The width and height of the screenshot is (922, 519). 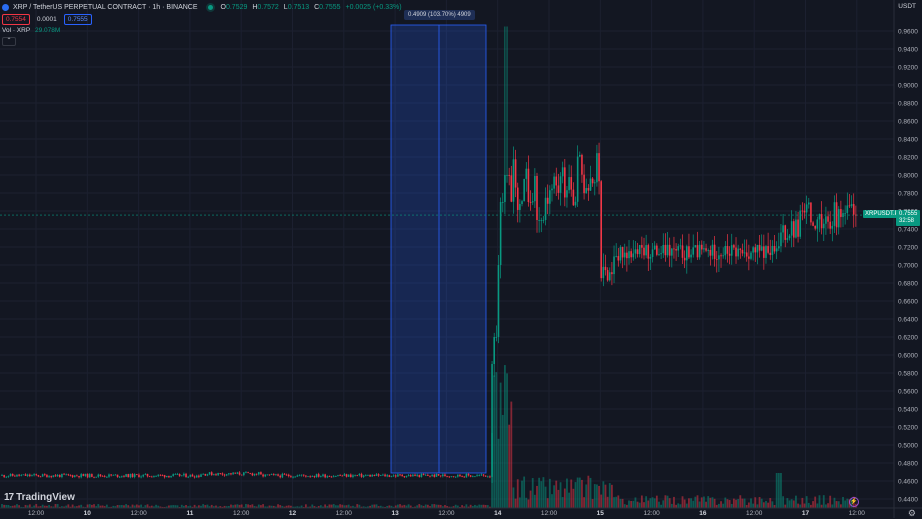 I want to click on currency-selector: USDT, so click(x=907, y=6).